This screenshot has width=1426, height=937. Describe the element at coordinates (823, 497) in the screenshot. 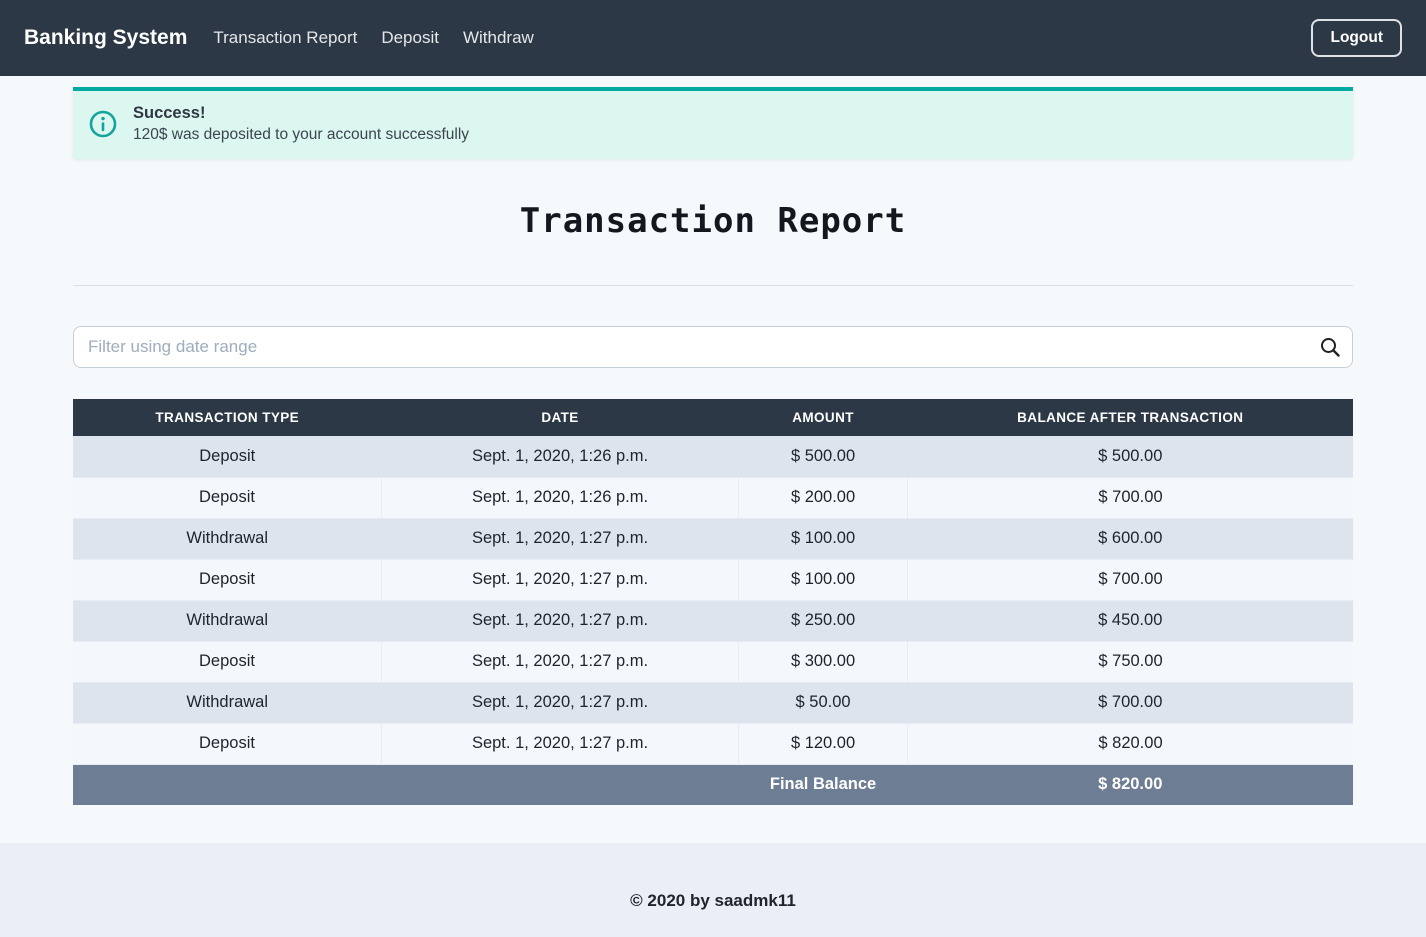

I see `cell-amount: $ 200.00` at that location.